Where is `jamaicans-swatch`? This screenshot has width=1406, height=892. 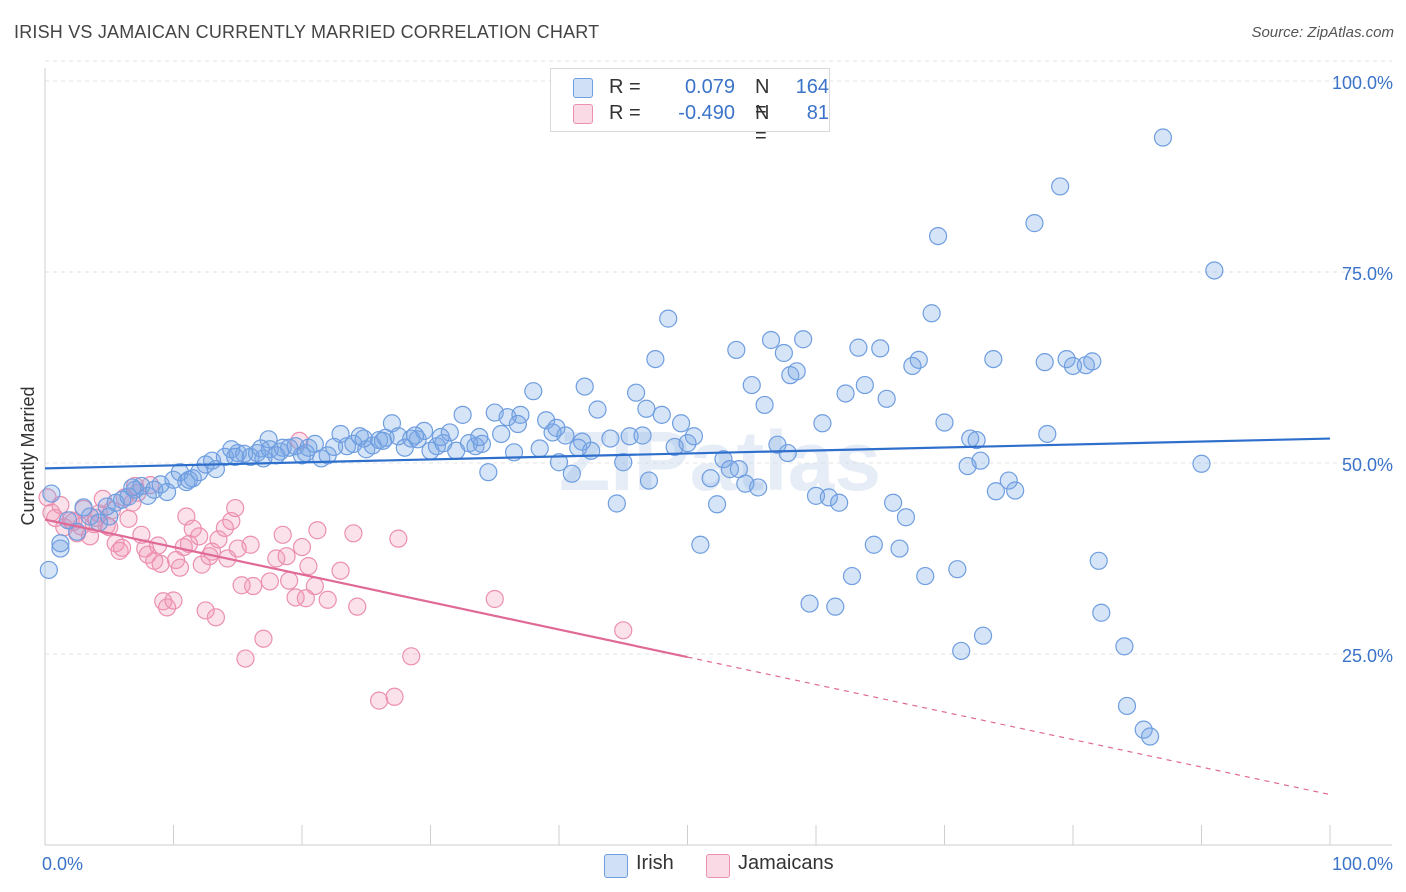 jamaicans-swatch is located at coordinates (718, 866).